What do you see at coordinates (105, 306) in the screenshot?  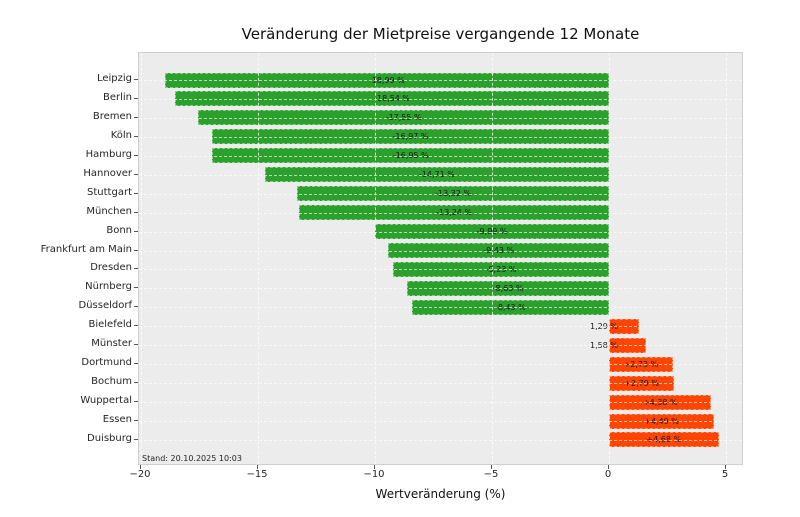 I see `y-tick-label-d-sseldorf: Düsseldorf` at bounding box center [105, 306].